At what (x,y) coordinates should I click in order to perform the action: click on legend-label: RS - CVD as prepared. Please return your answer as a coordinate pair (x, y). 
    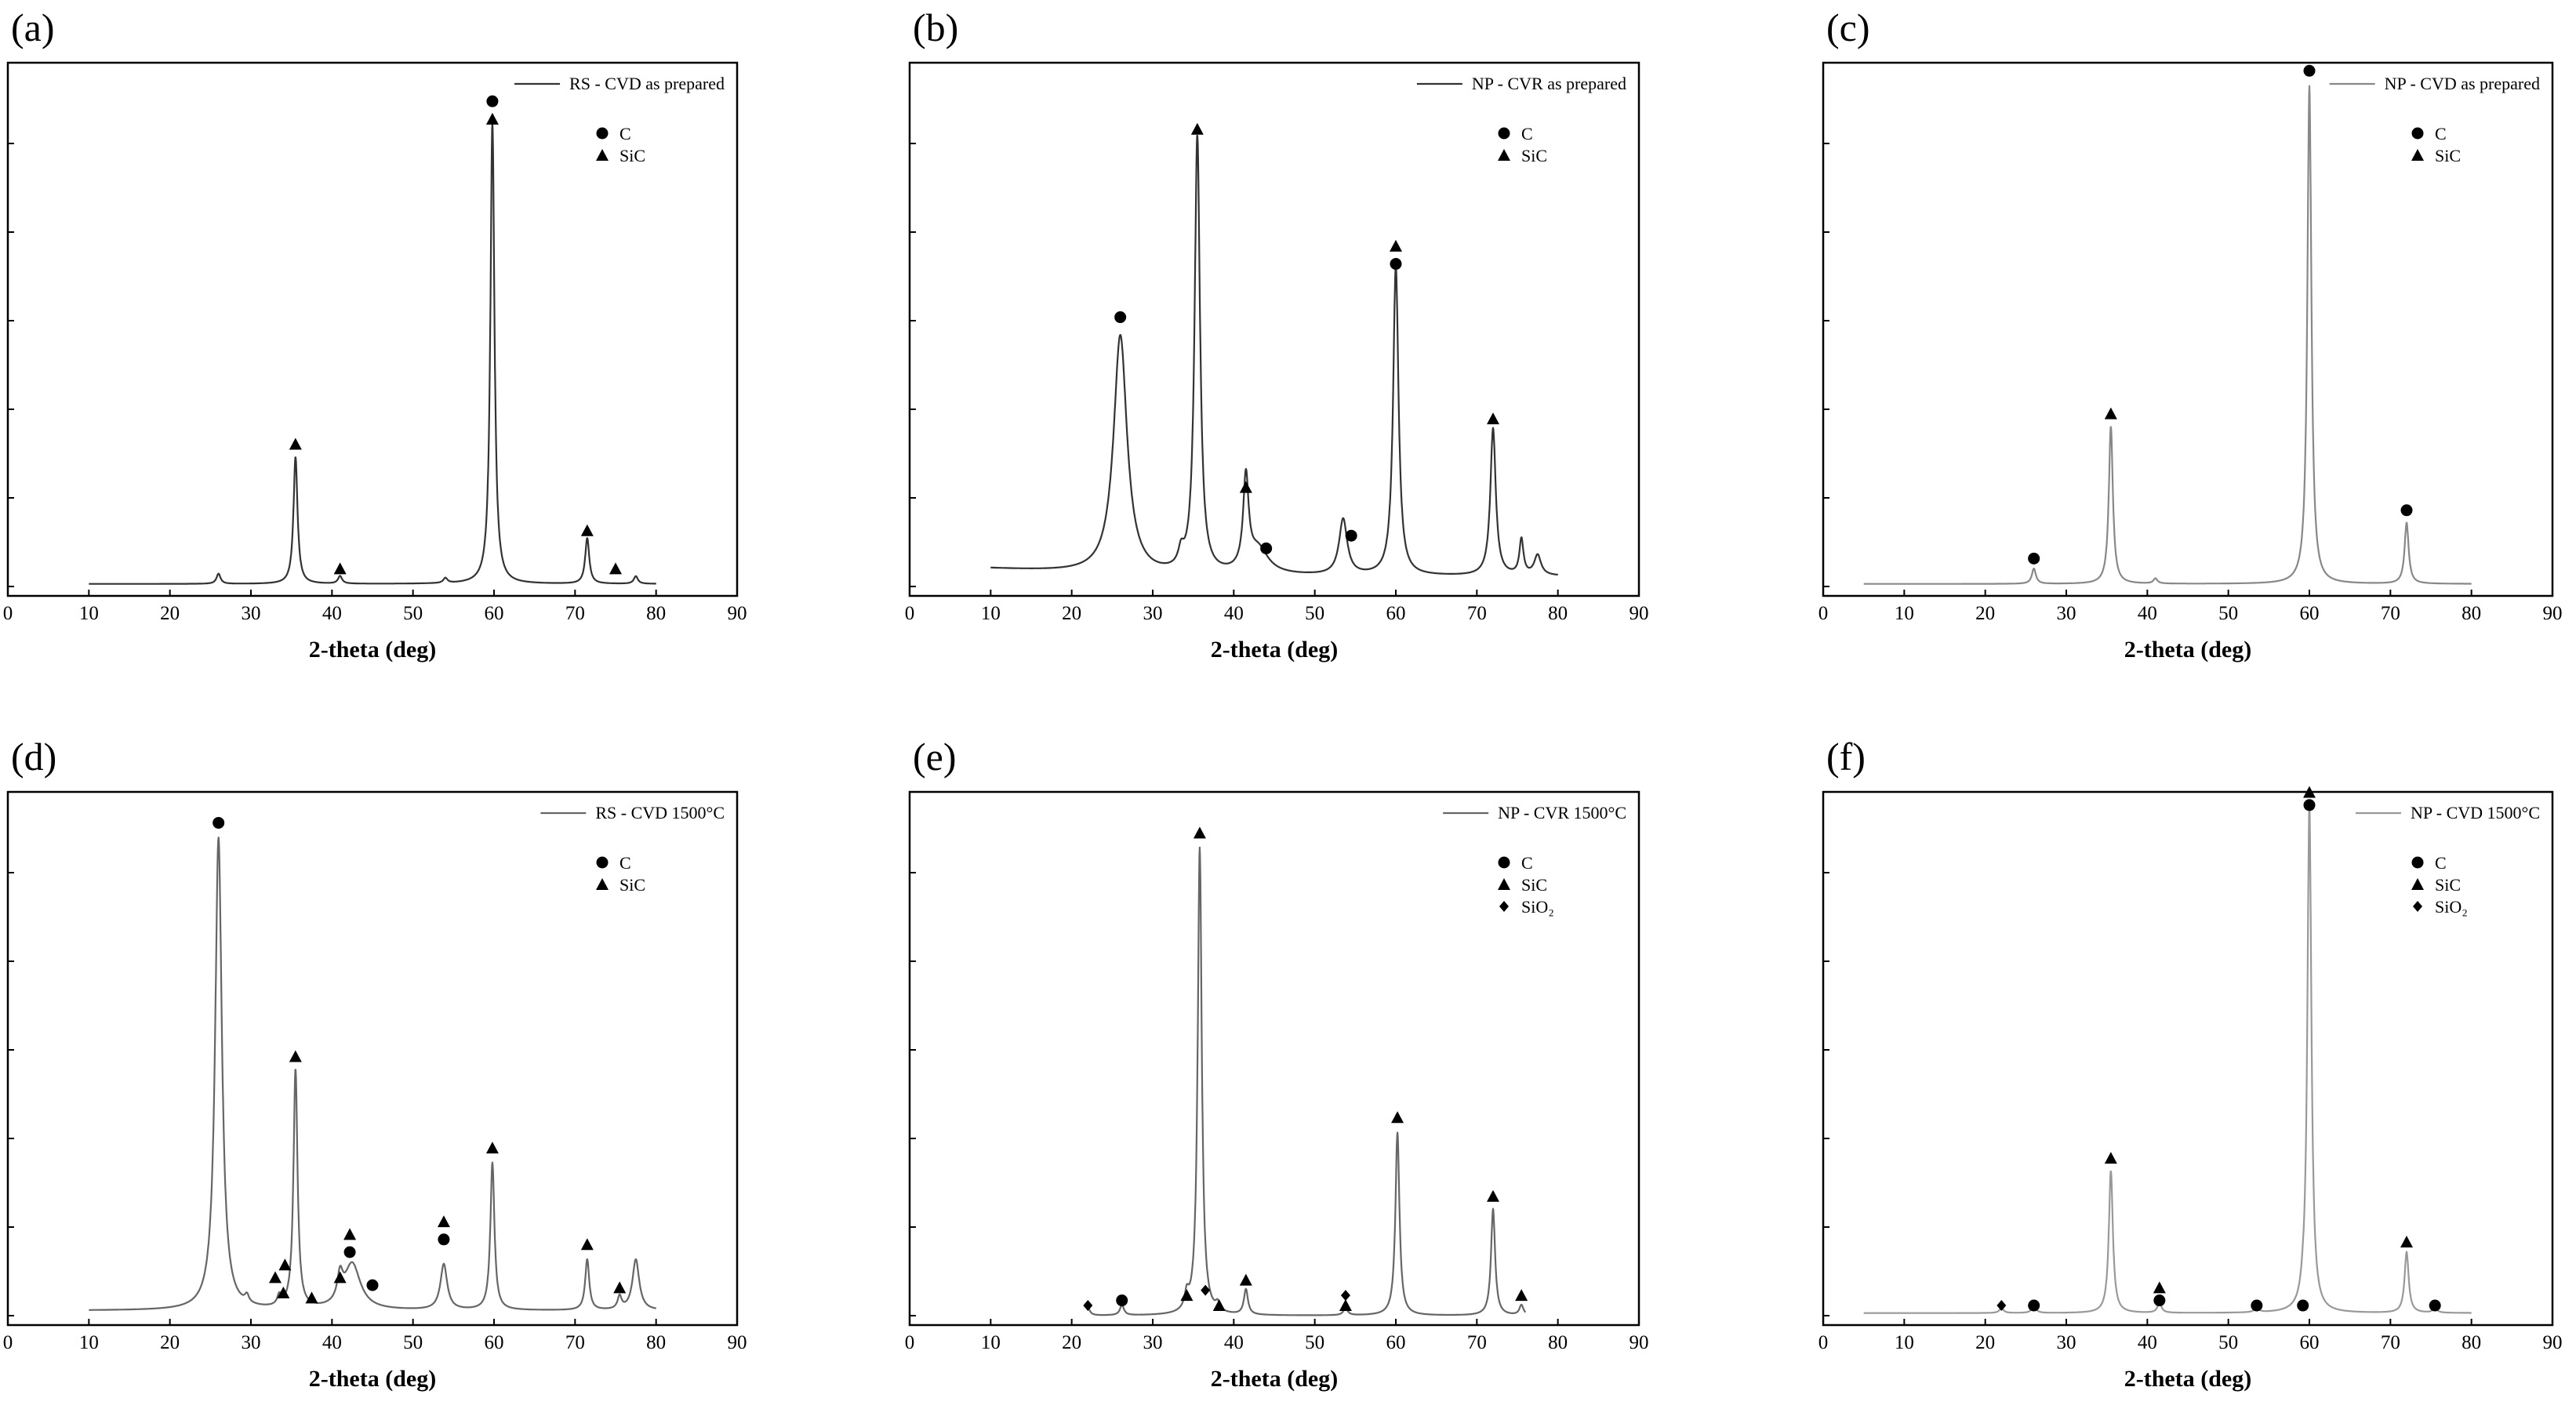
    Looking at the image, I should click on (647, 83).